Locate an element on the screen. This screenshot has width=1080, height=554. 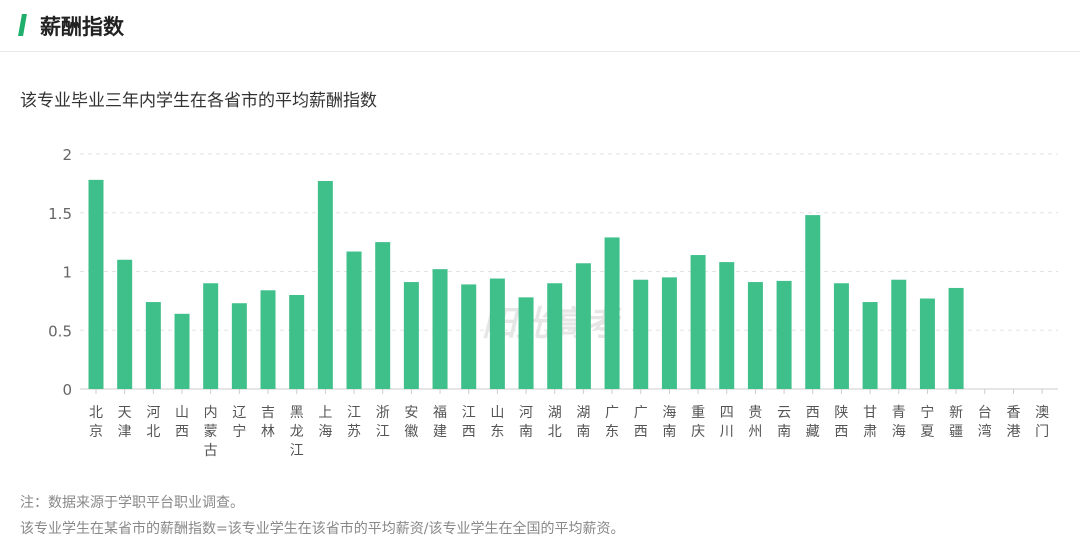
bar-安徽 is located at coordinates (411, 335).